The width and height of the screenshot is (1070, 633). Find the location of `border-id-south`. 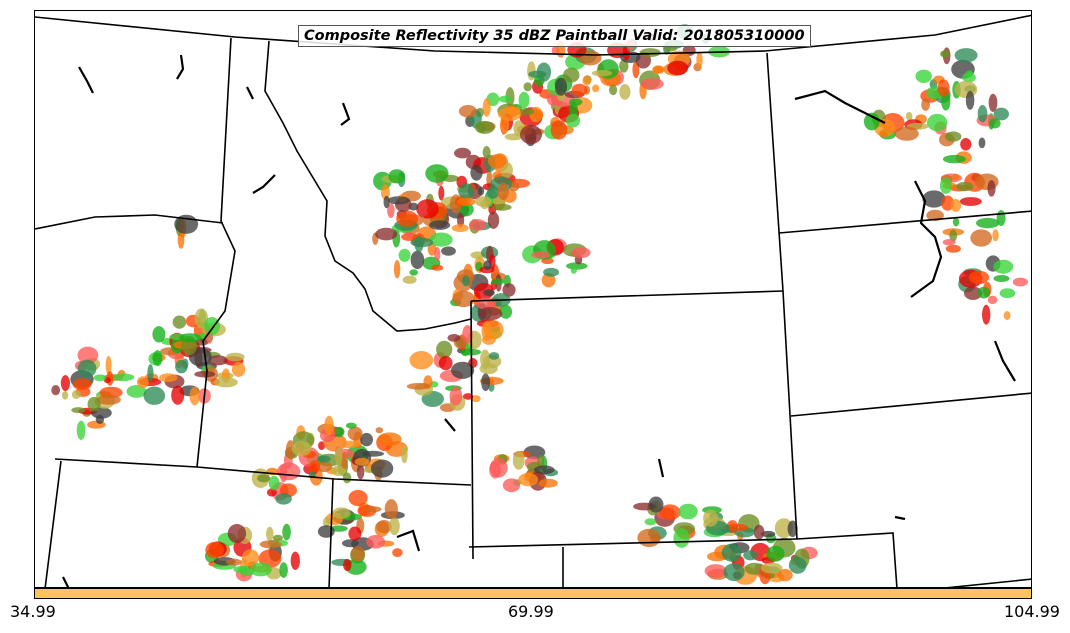

border-id-south is located at coordinates (263, 472).